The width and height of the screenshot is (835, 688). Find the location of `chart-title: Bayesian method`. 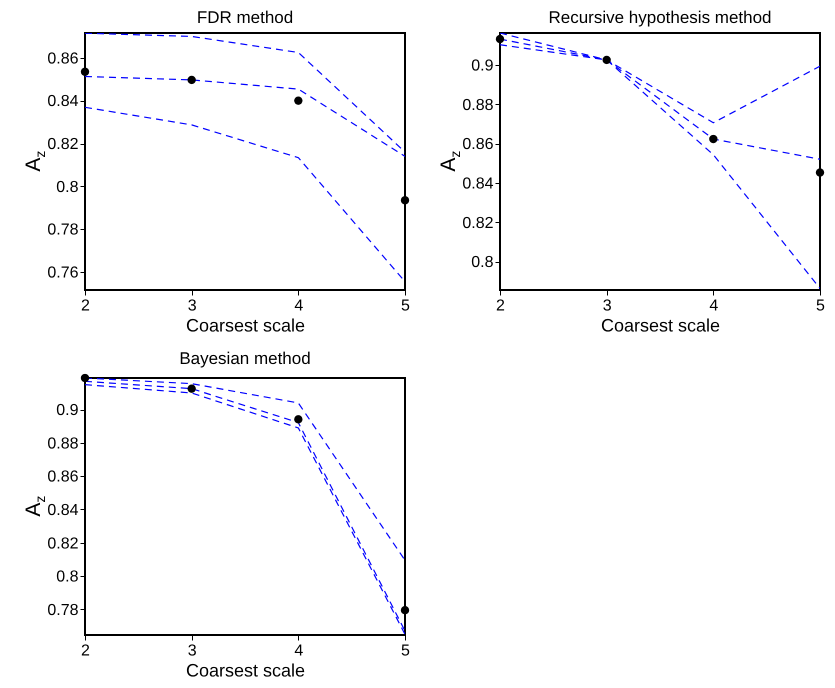

chart-title: Bayesian method is located at coordinates (245, 358).